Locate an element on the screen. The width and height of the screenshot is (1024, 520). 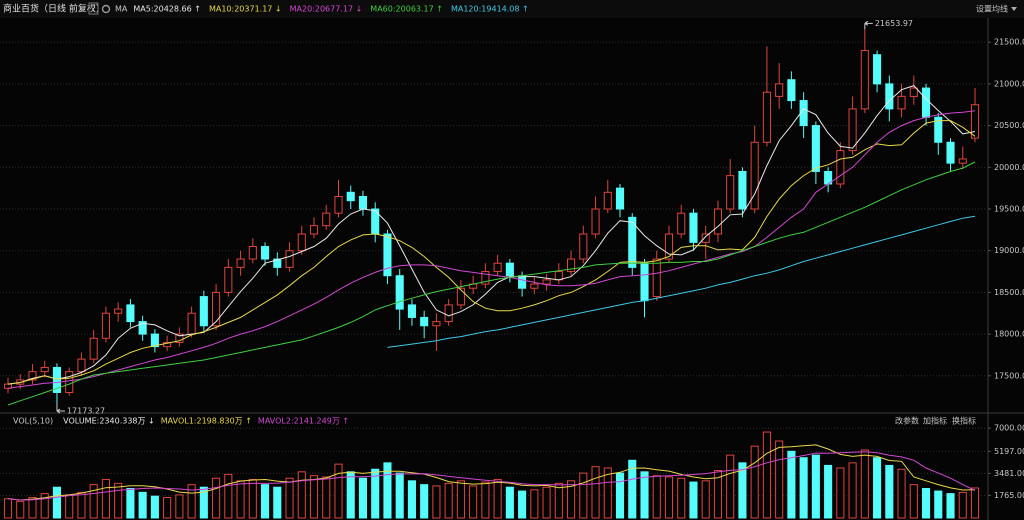
ma-settings: 设置均线 is located at coordinates (992, 9).